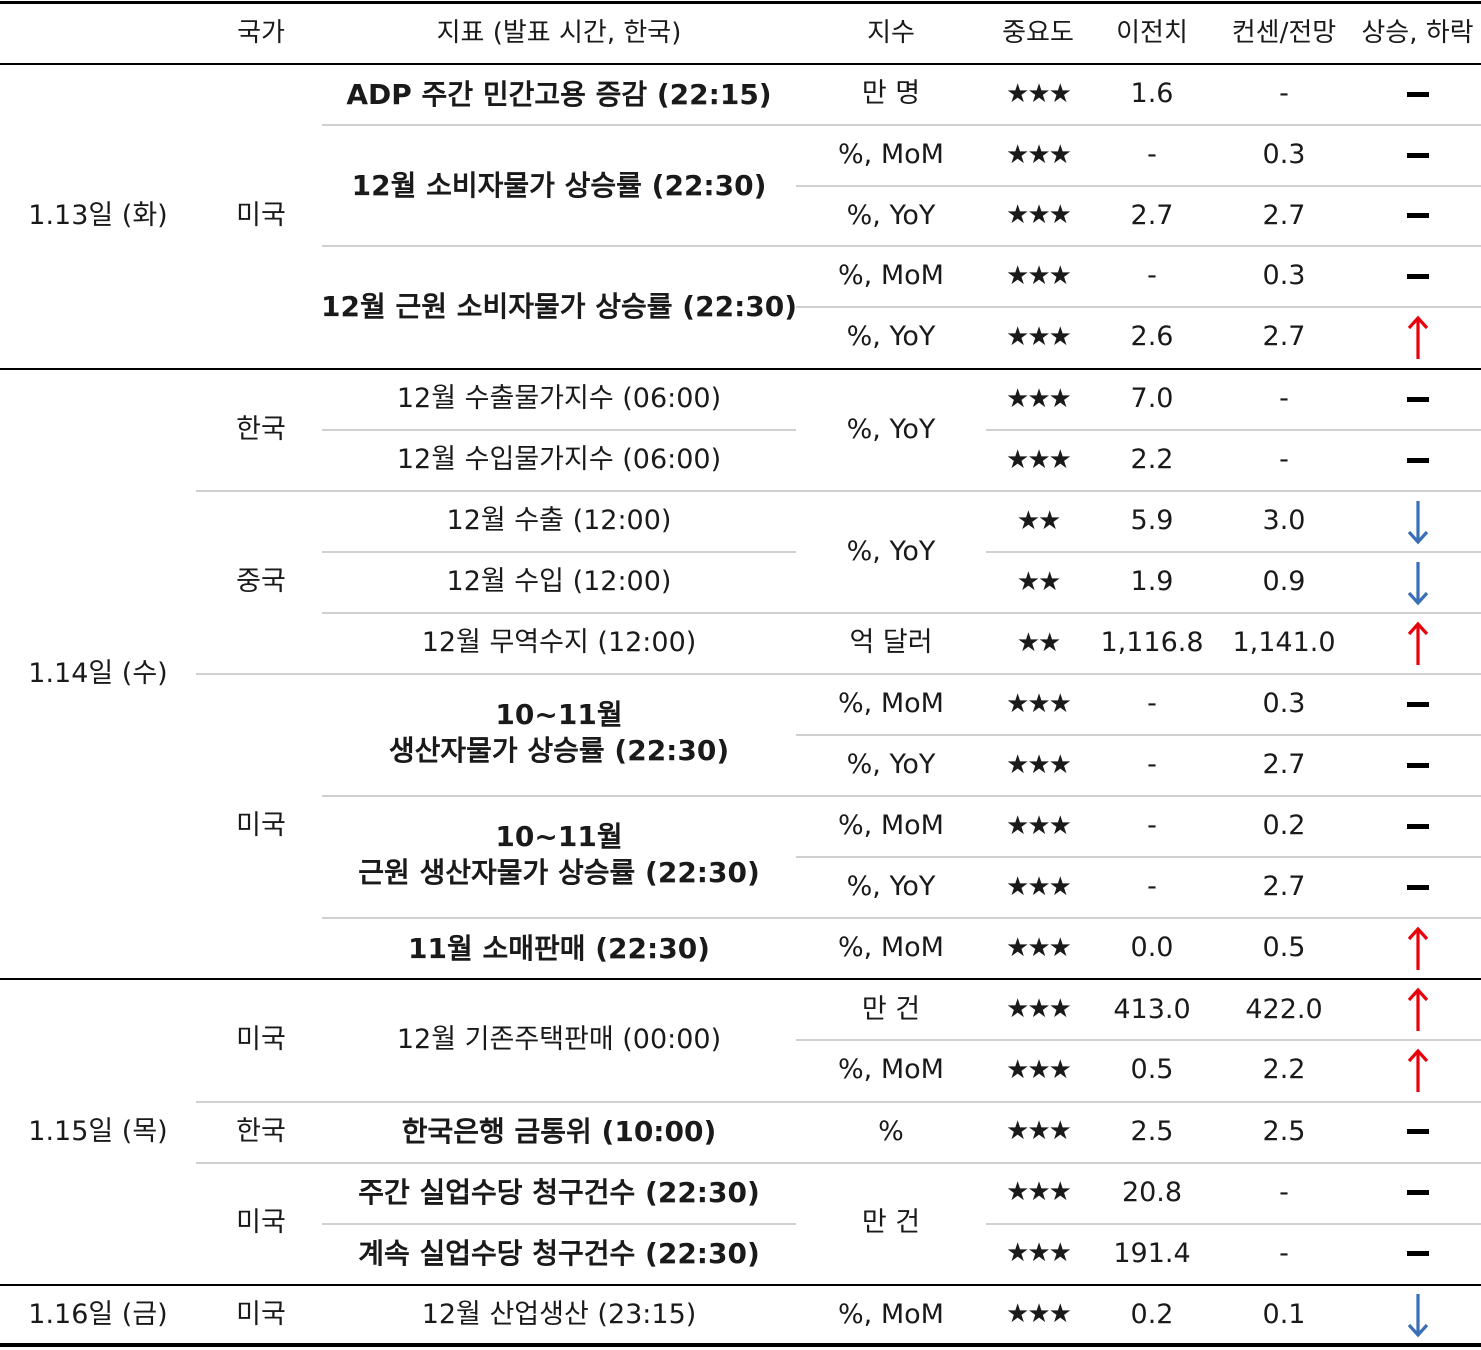  What do you see at coordinates (1152, 1131) in the screenshot?
I see `previous-value: 2.5` at bounding box center [1152, 1131].